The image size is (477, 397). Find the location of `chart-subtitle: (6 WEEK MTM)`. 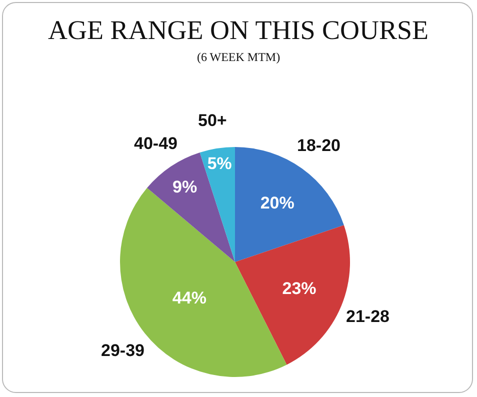

chart-subtitle: (6 WEEK MTM) is located at coordinates (238, 57).